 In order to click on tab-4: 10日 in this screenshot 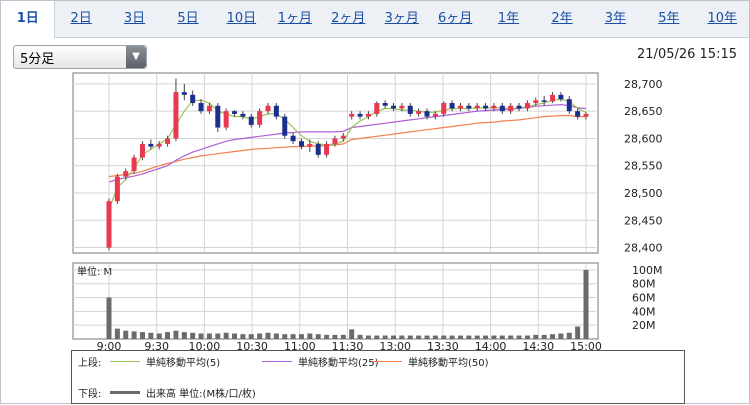, I will do `click(241, 18)`.